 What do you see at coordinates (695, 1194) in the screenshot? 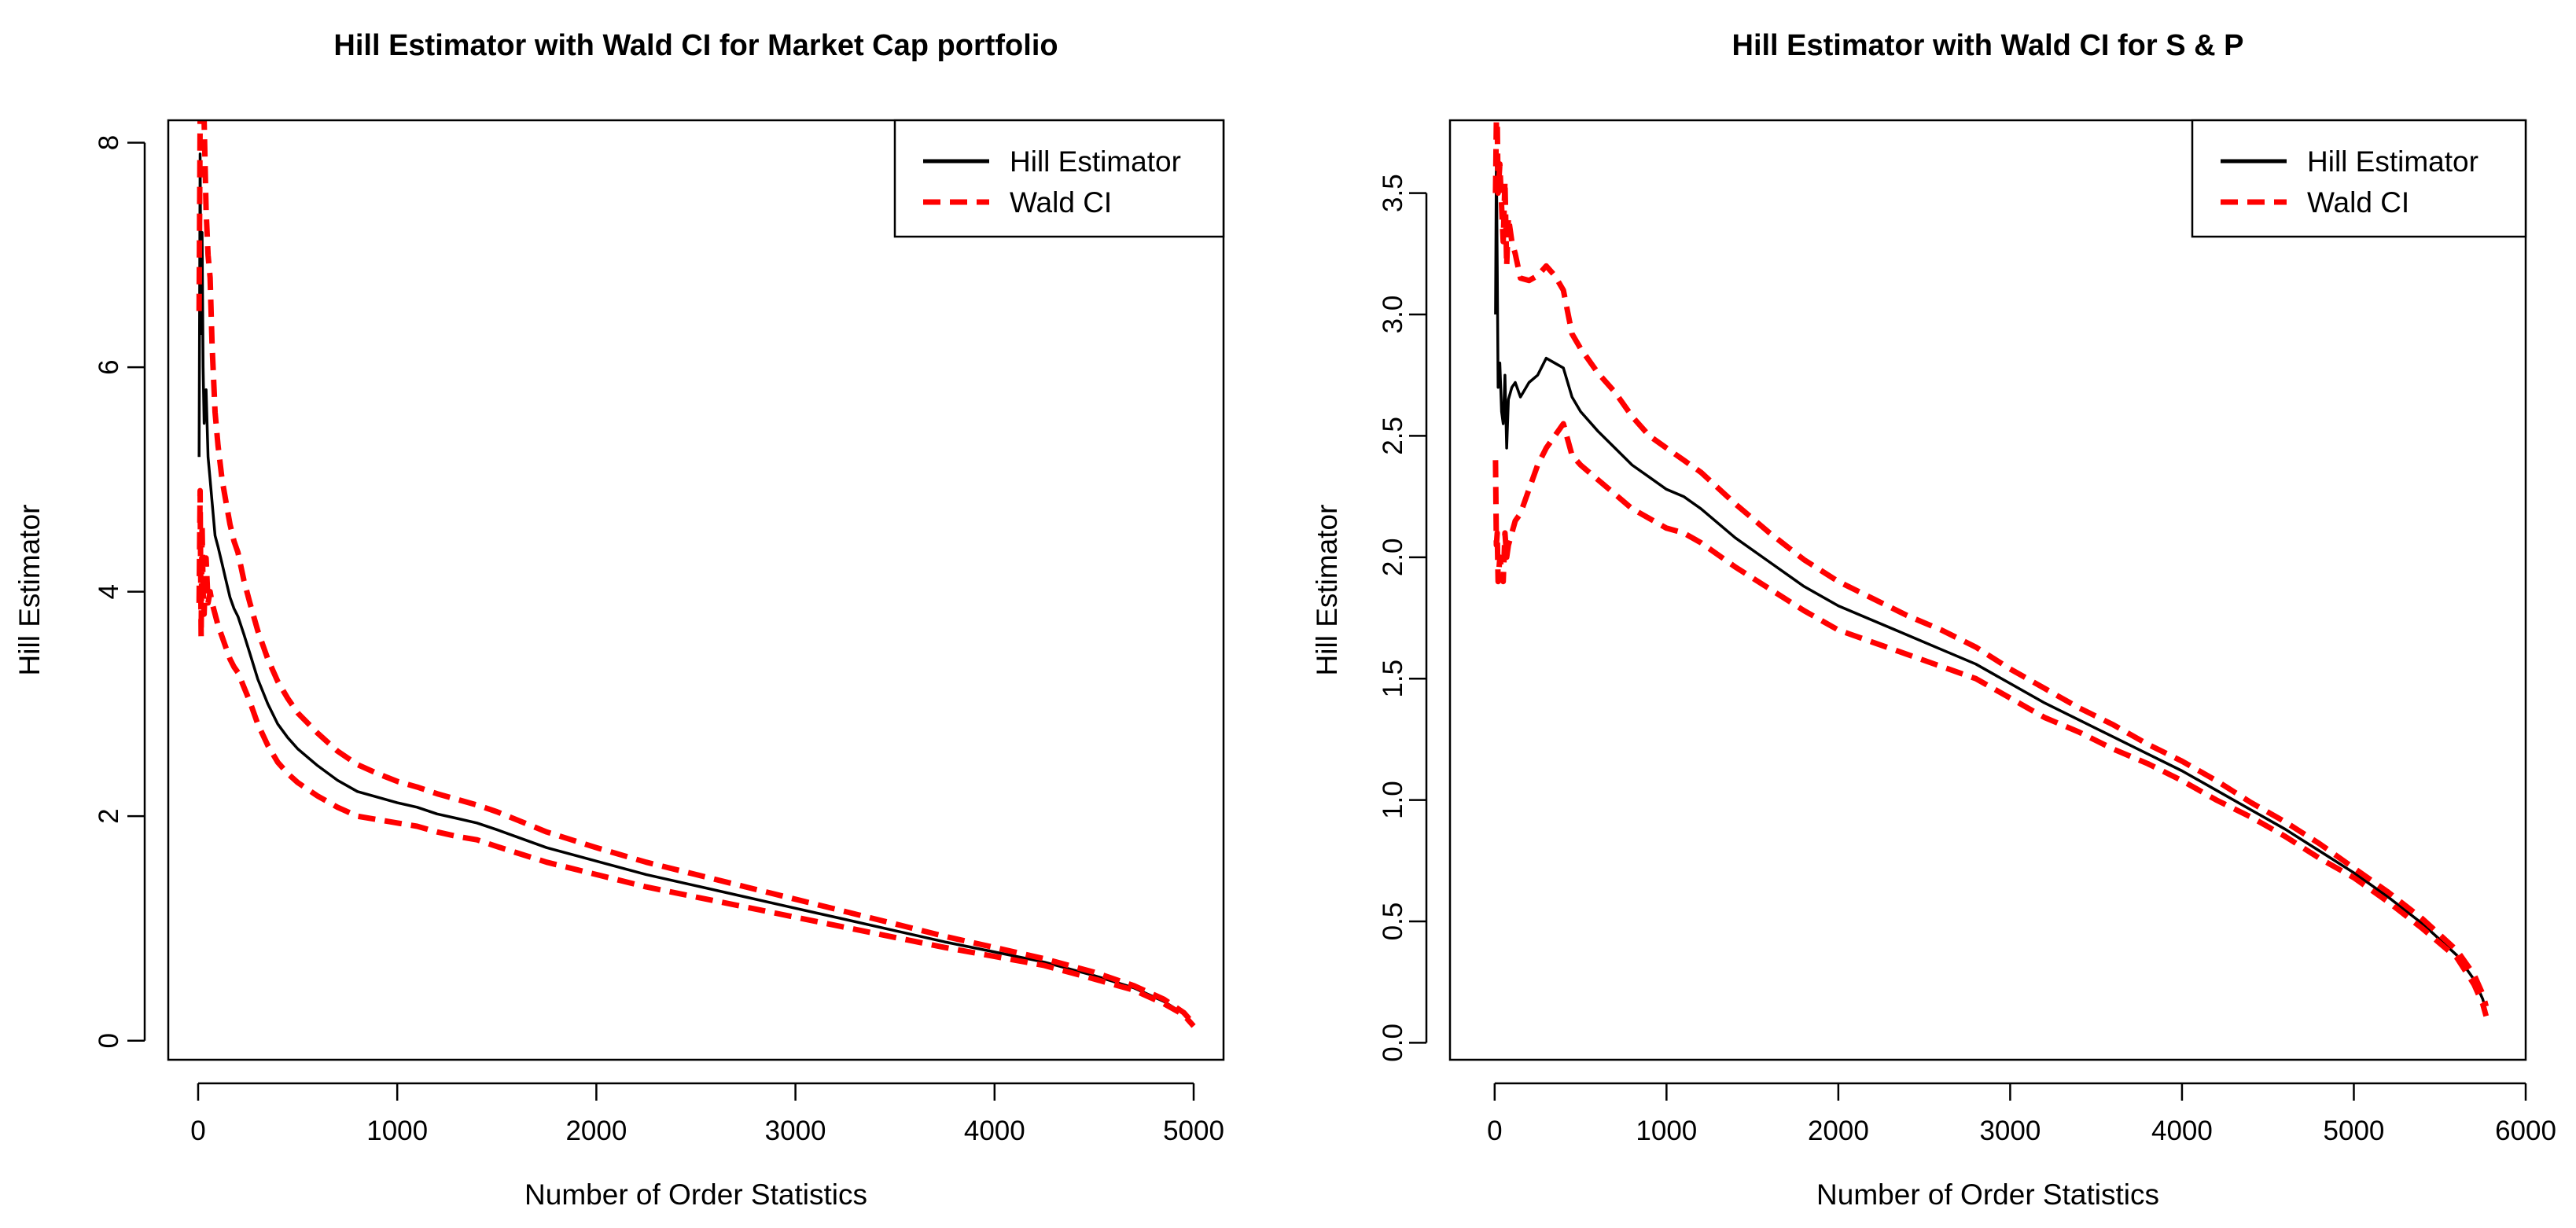
I see `chart-0-x-axis-label: Number of Order Statistics` at bounding box center [695, 1194].